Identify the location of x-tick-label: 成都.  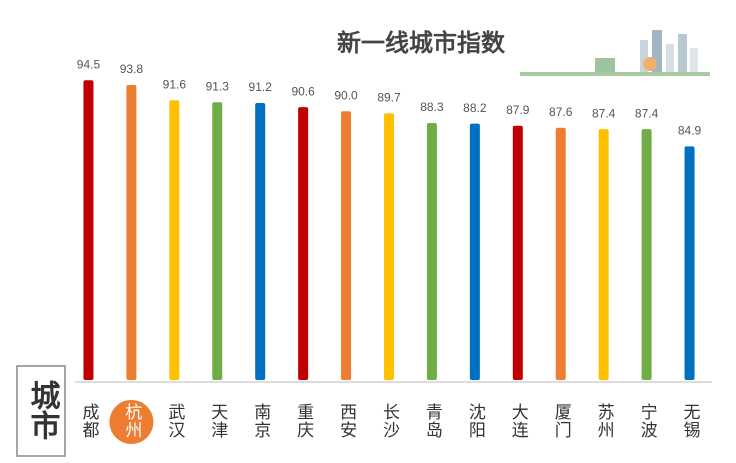
(88, 421).